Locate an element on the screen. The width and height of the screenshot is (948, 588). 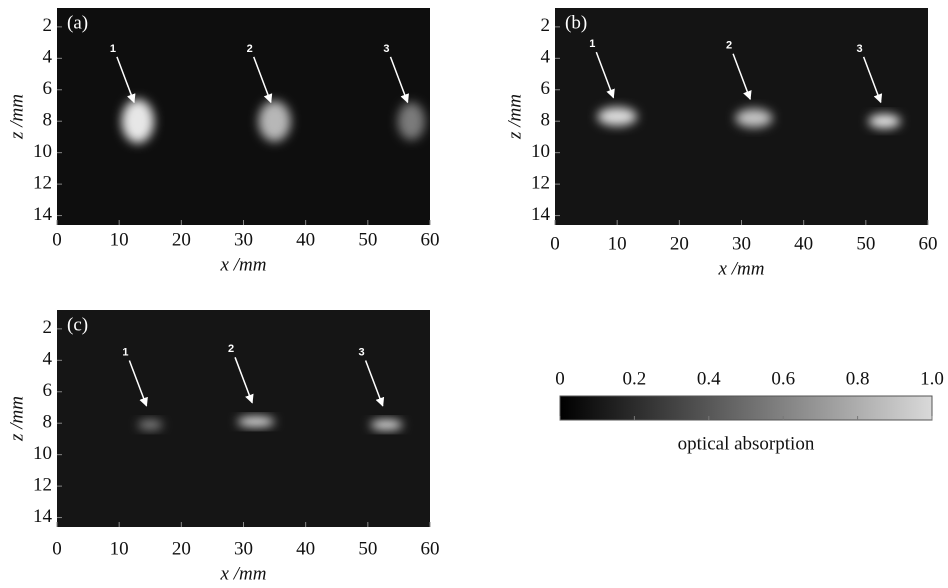
panel-label: (b) is located at coordinates (576, 22).